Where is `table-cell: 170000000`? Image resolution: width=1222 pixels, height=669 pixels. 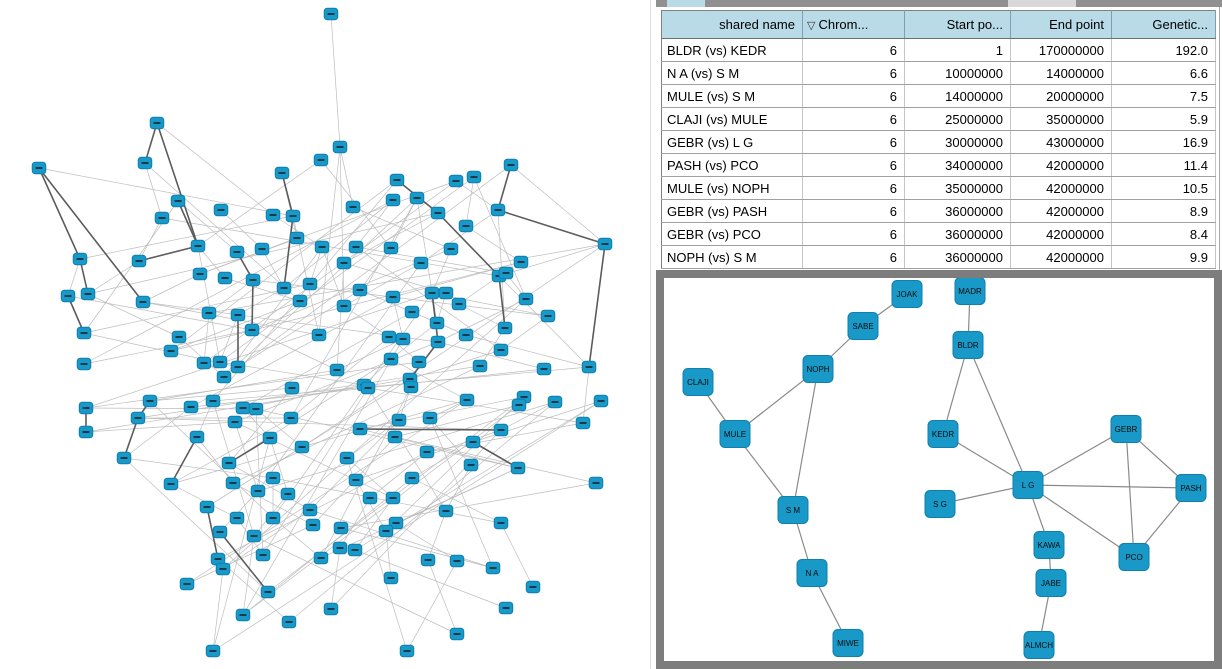
table-cell: 170000000 is located at coordinates (1061, 50).